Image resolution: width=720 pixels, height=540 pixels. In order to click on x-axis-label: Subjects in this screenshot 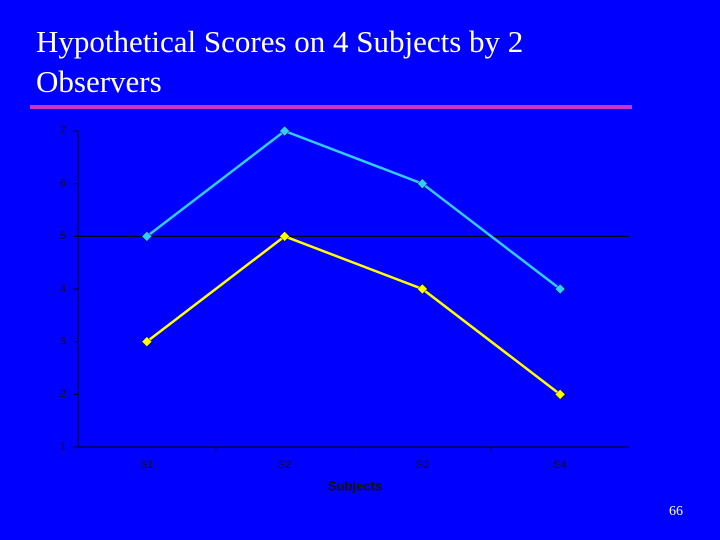, I will do `click(355, 485)`.